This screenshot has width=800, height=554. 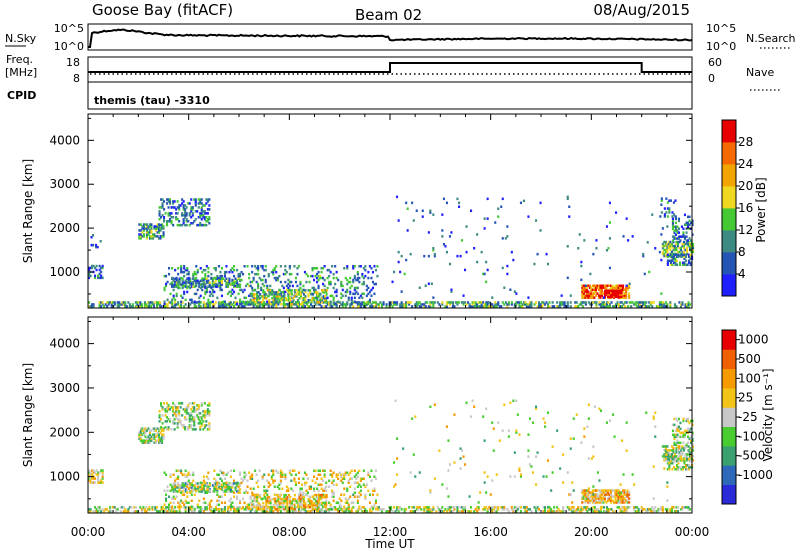 What do you see at coordinates (742, 274) in the screenshot?
I see `colorbar-tick-label: 4` at bounding box center [742, 274].